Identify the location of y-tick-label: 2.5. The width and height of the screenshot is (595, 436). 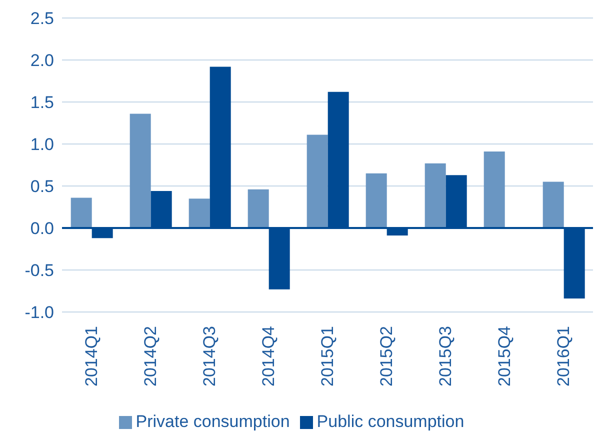
(42, 18).